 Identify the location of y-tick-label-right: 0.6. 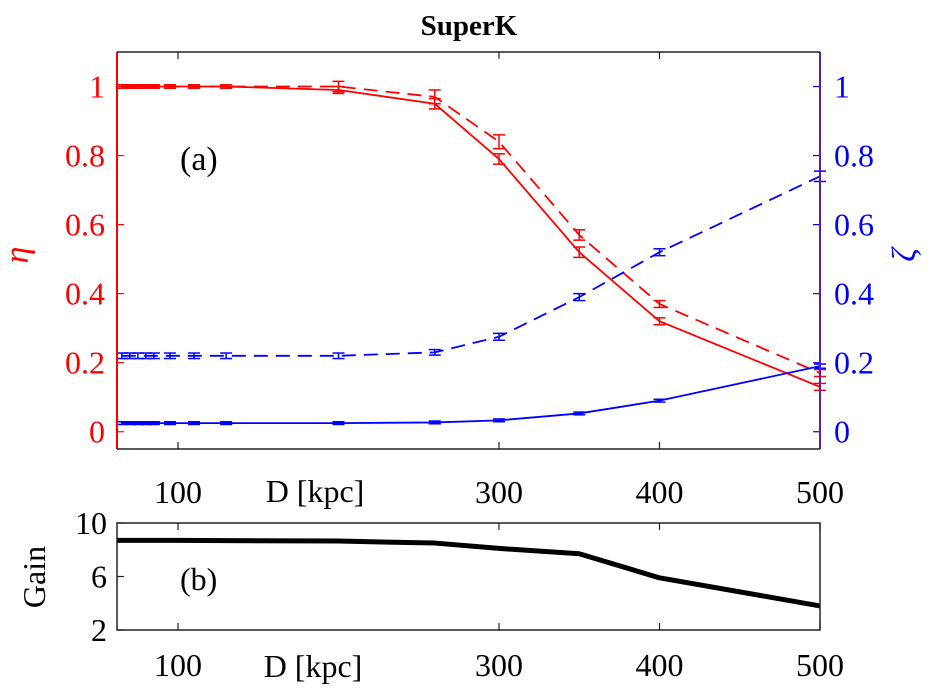
(854, 225).